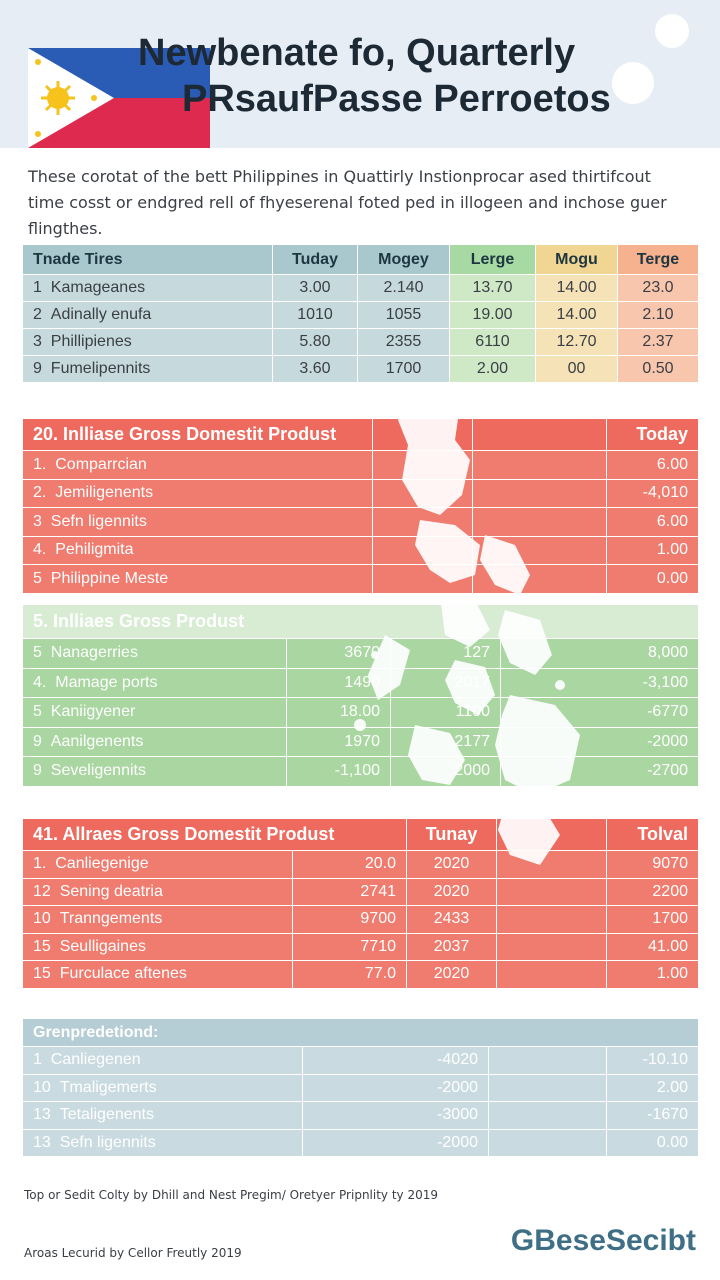 This screenshot has height=1280, width=720. I want to click on table-row: 12 Sening deatria 2741 2020 2200, so click(360, 891).